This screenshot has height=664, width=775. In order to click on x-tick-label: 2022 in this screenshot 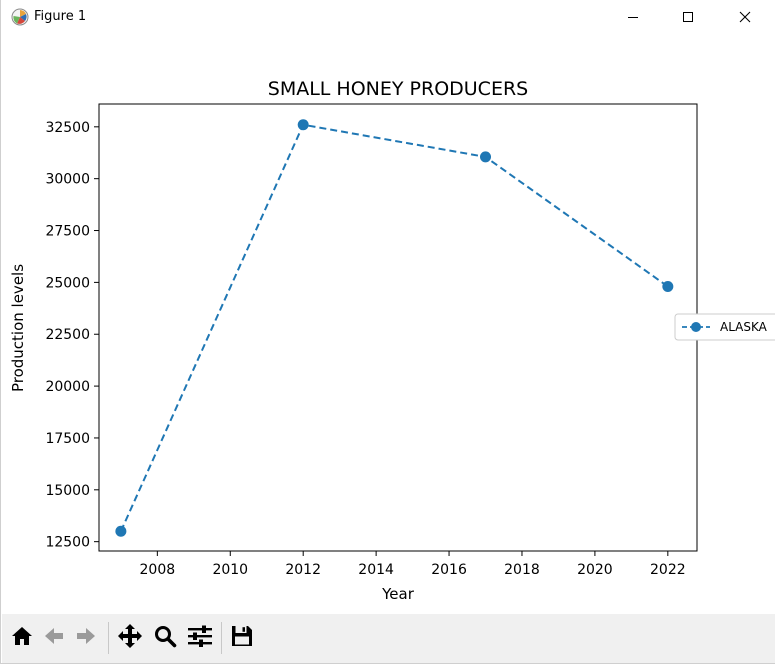, I will do `click(668, 570)`.